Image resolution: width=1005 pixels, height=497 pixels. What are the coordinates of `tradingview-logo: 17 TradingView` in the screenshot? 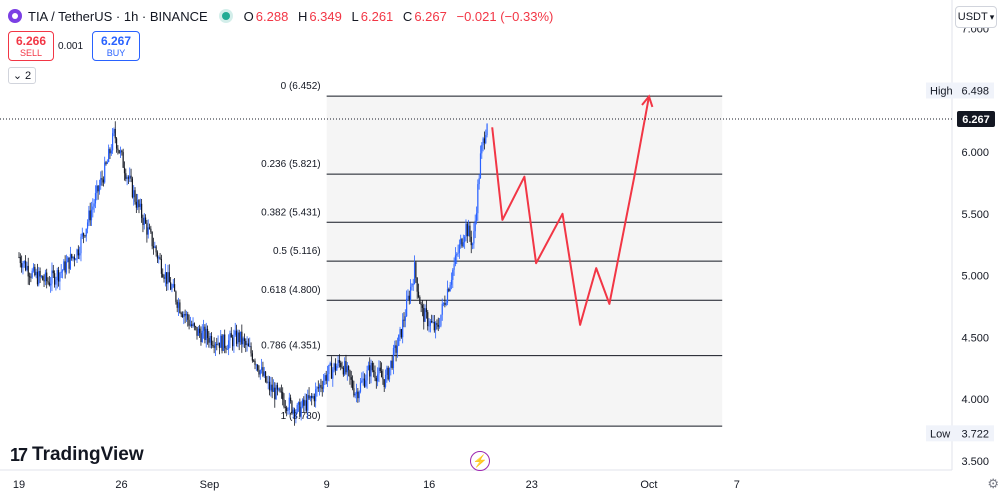 It's located at (77, 455).